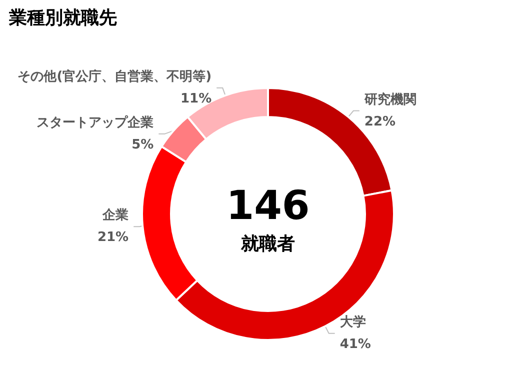 This screenshot has height=369, width=507. What do you see at coordinates (113, 238) in the screenshot?
I see `data-label: 21%` at bounding box center [113, 238].